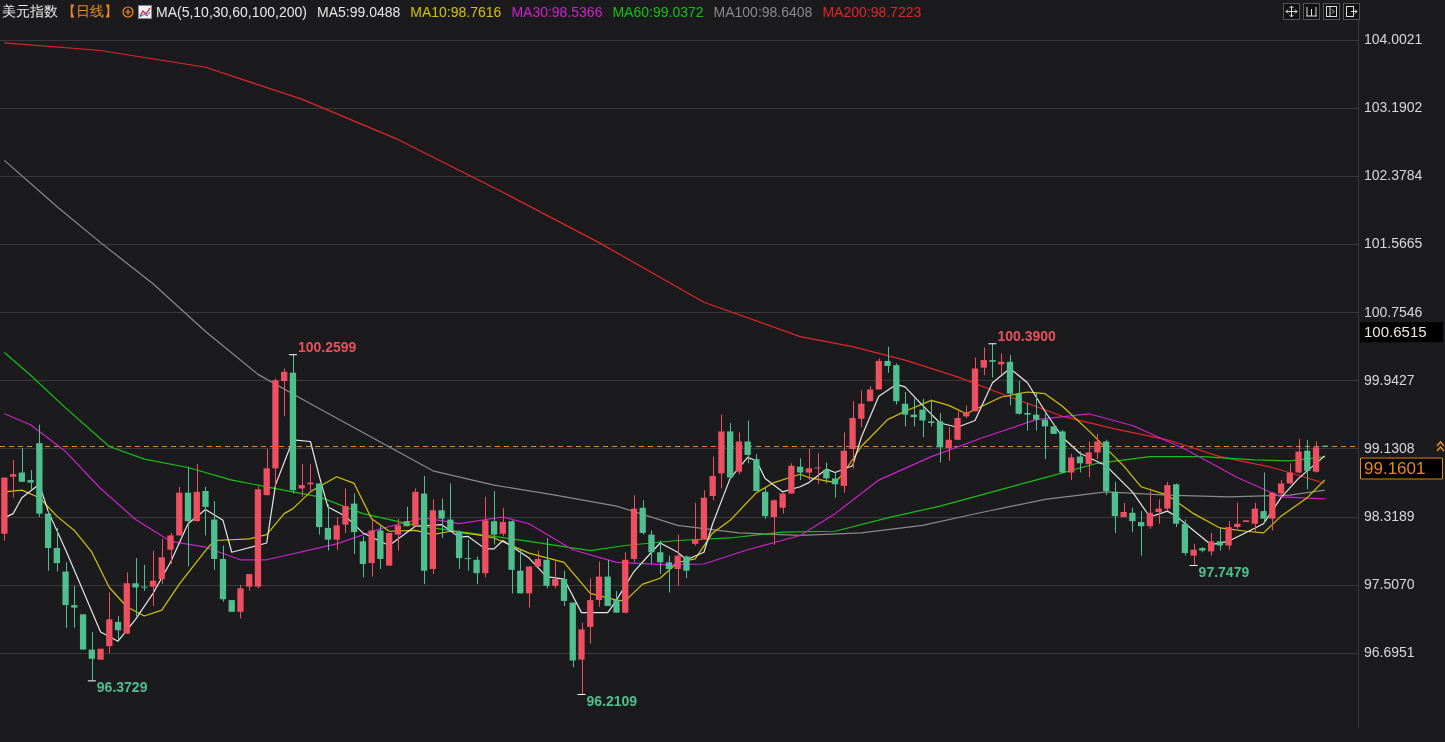 The image size is (1445, 742). What do you see at coordinates (456, 12) in the screenshot?
I see `text: MA10:98.7616` at bounding box center [456, 12].